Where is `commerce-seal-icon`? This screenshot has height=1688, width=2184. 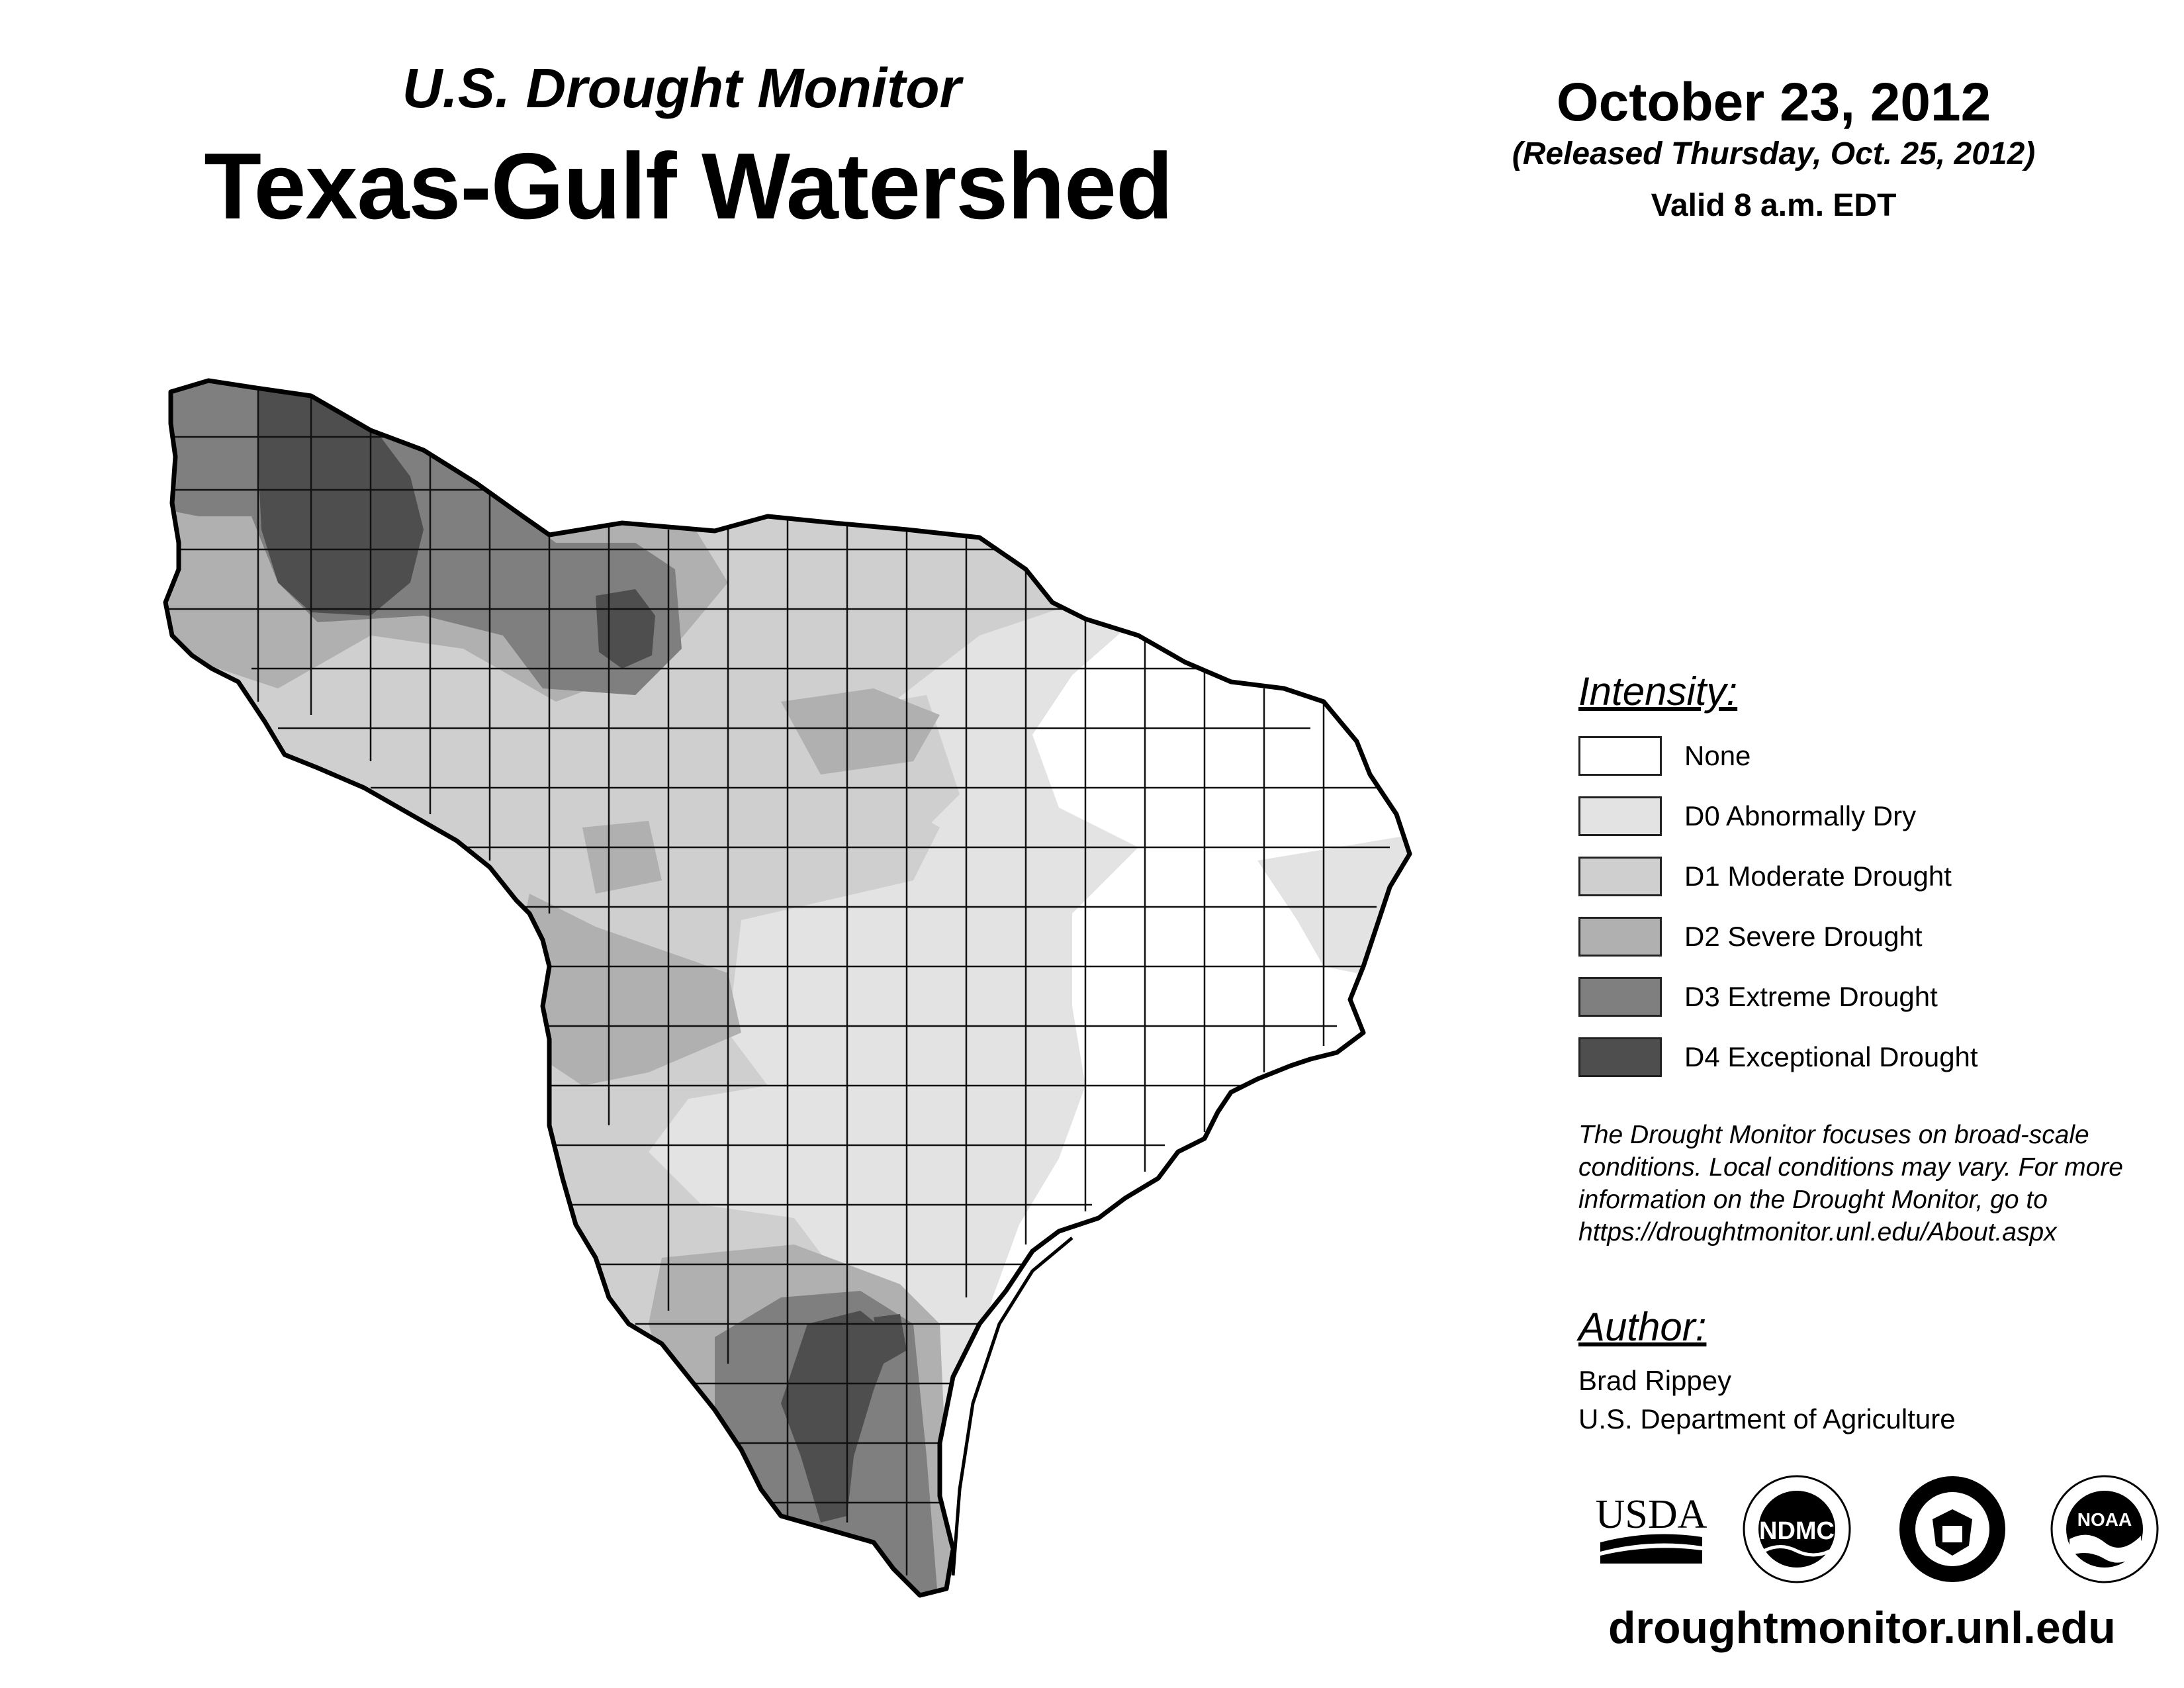 commerce-seal-icon is located at coordinates (1952, 1529).